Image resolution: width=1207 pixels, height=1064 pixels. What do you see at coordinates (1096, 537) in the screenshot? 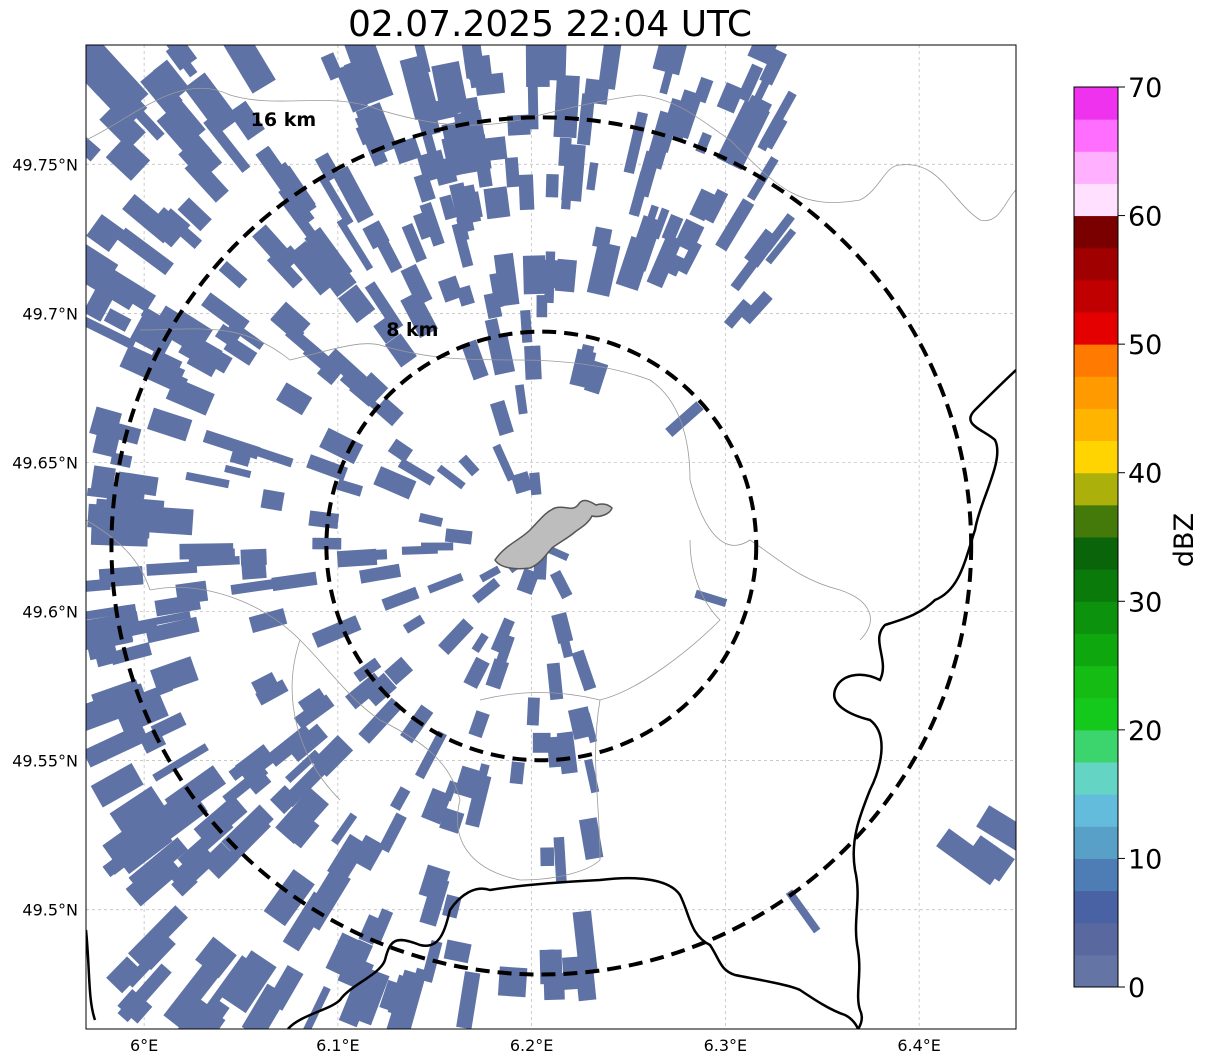
I see `colorbar-frame` at bounding box center [1096, 537].